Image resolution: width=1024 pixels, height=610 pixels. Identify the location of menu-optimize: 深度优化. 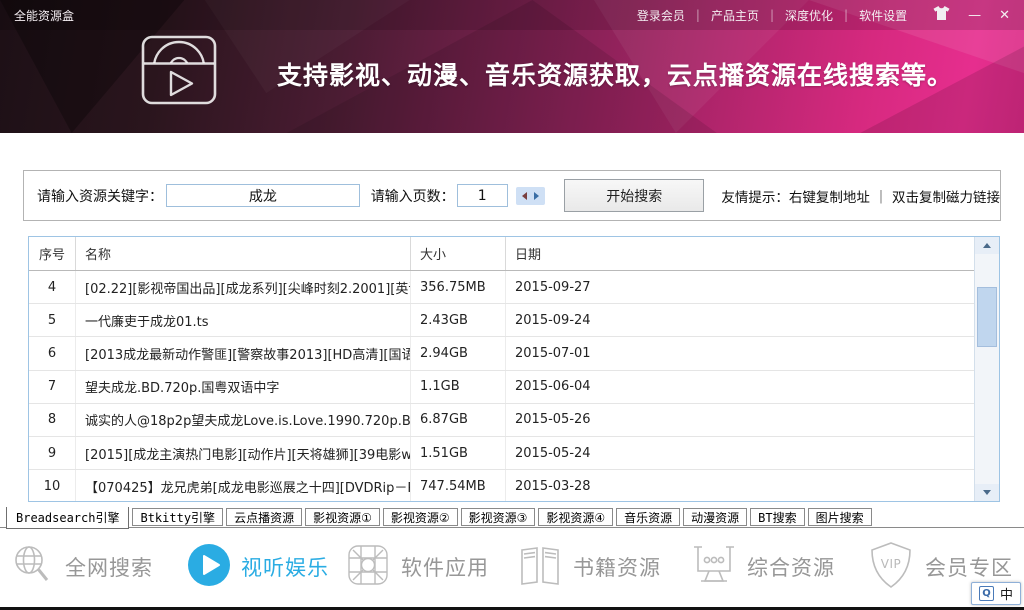
(809, 15).